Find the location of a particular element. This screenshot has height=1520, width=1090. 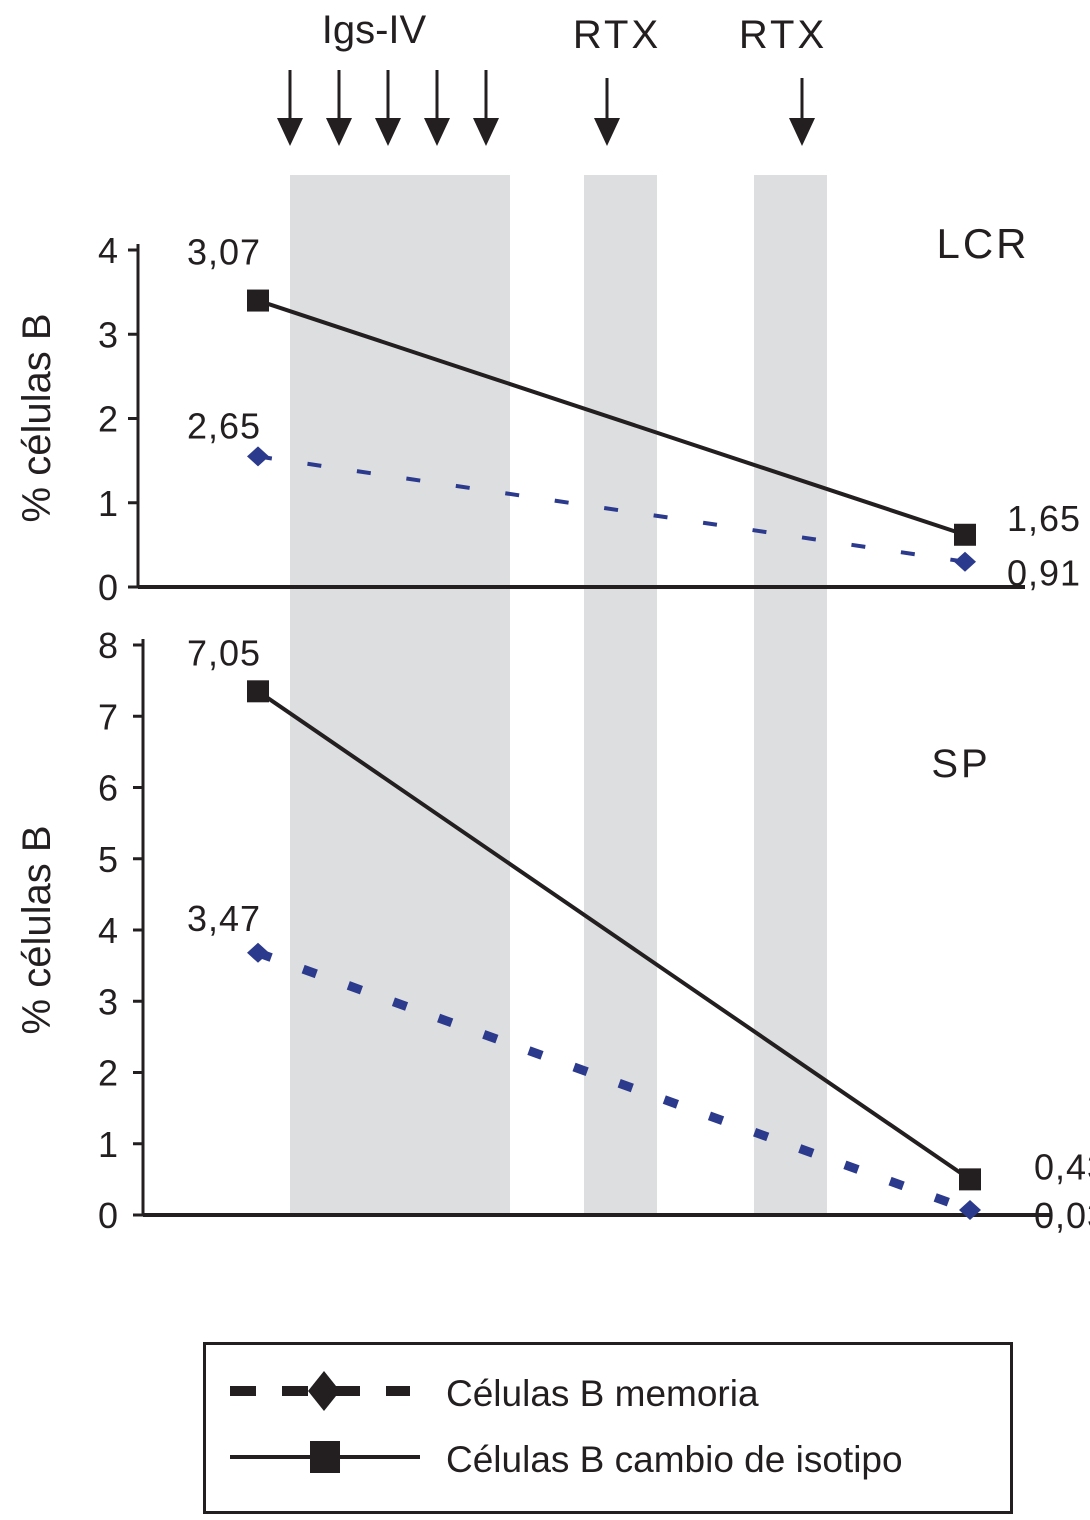

legend-item-memoria: Células B memoria is located at coordinates (608, 1389).